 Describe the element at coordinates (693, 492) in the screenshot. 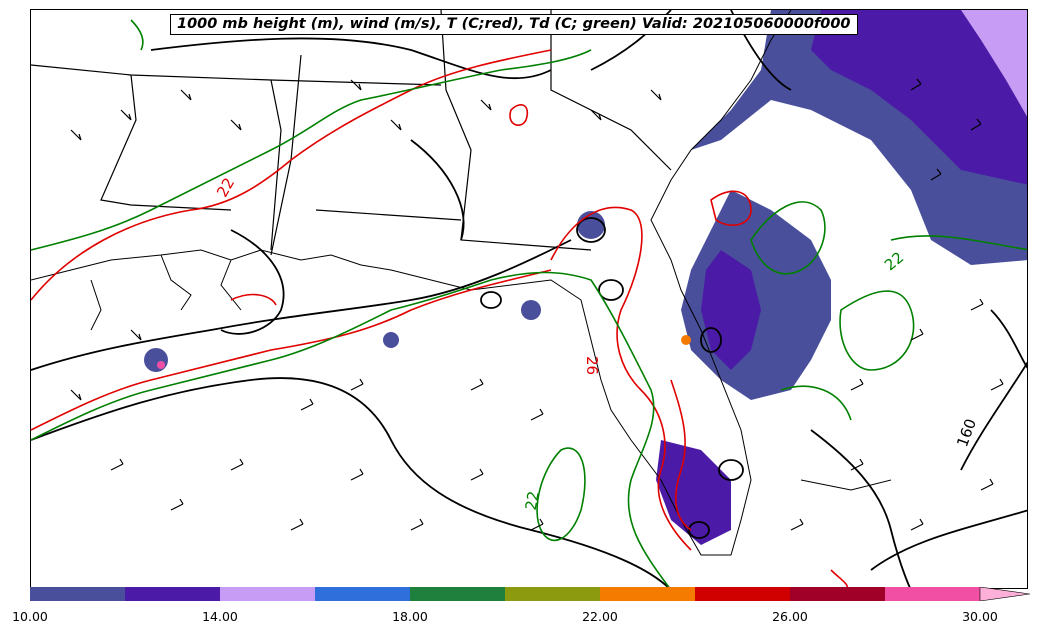

I see `shade-region-south` at that location.